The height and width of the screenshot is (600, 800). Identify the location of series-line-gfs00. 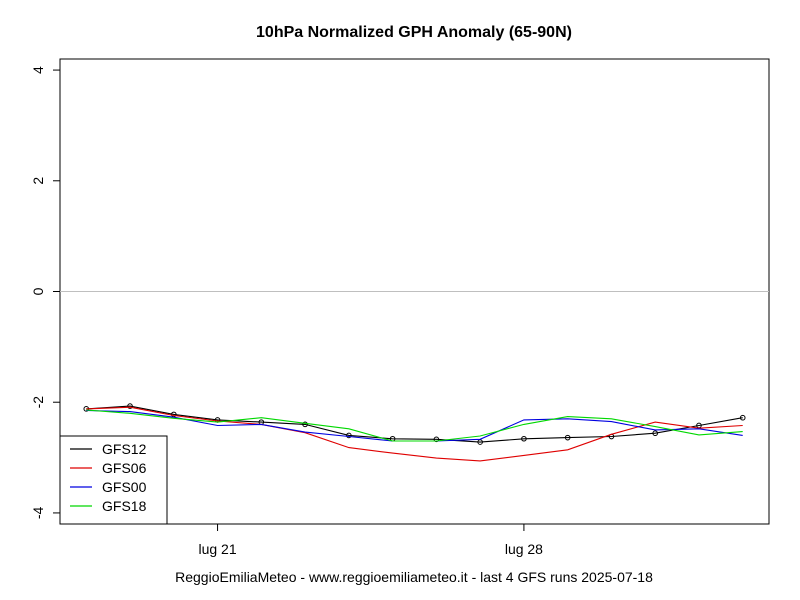
(414, 425).